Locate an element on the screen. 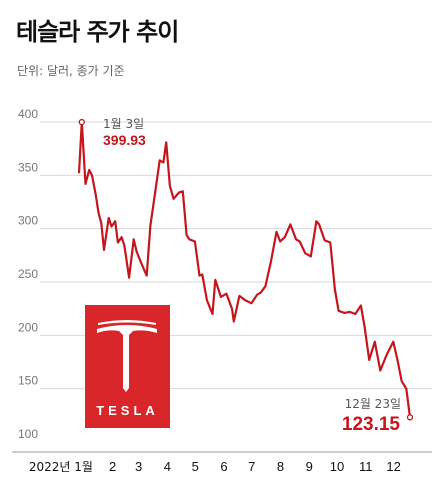 Image resolution: width=442 pixels, height=487 pixels. last-point-marker is located at coordinates (410, 417).